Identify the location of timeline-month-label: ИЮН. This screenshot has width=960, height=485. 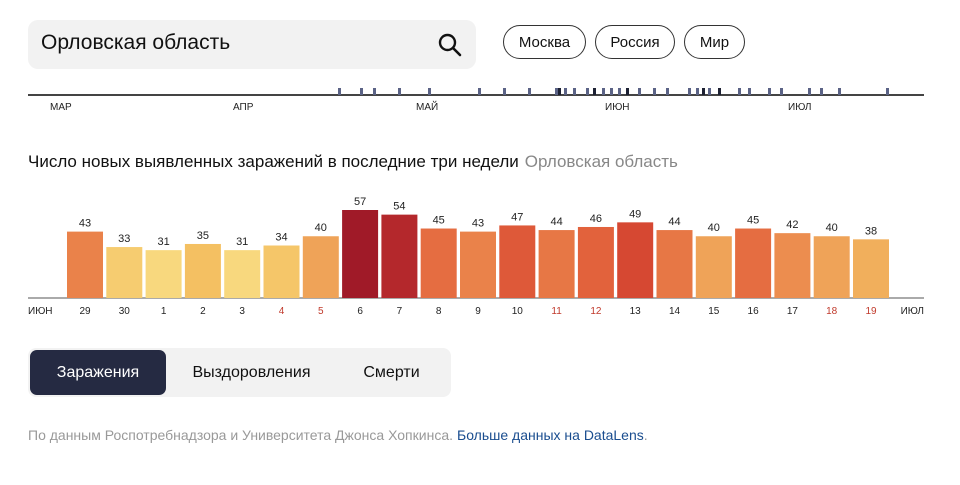
(617, 107).